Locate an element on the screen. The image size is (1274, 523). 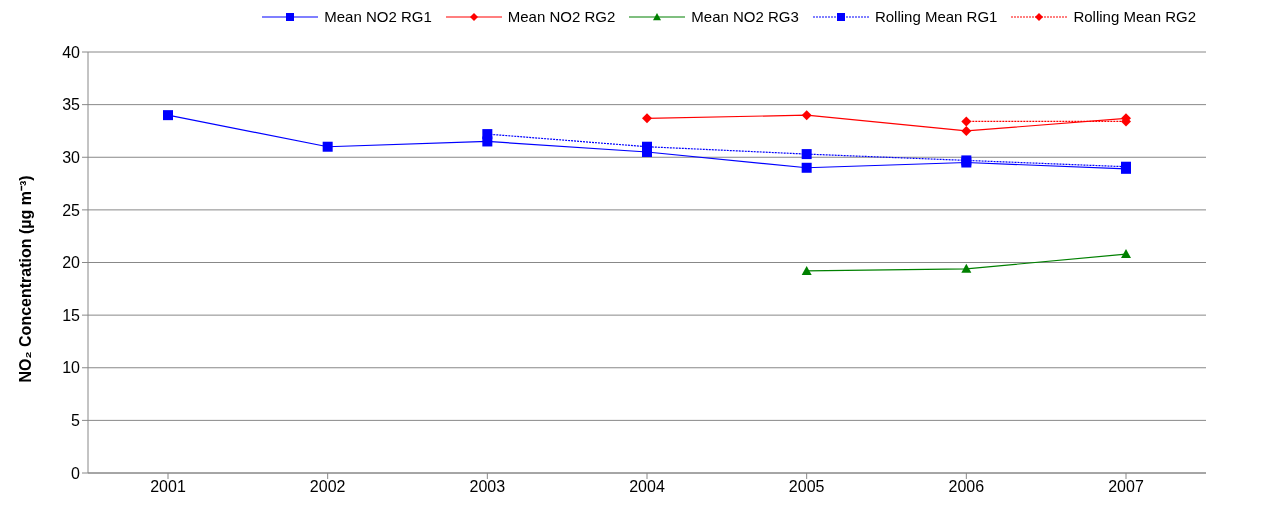
x-tick-label: 2001 is located at coordinates (168, 487).